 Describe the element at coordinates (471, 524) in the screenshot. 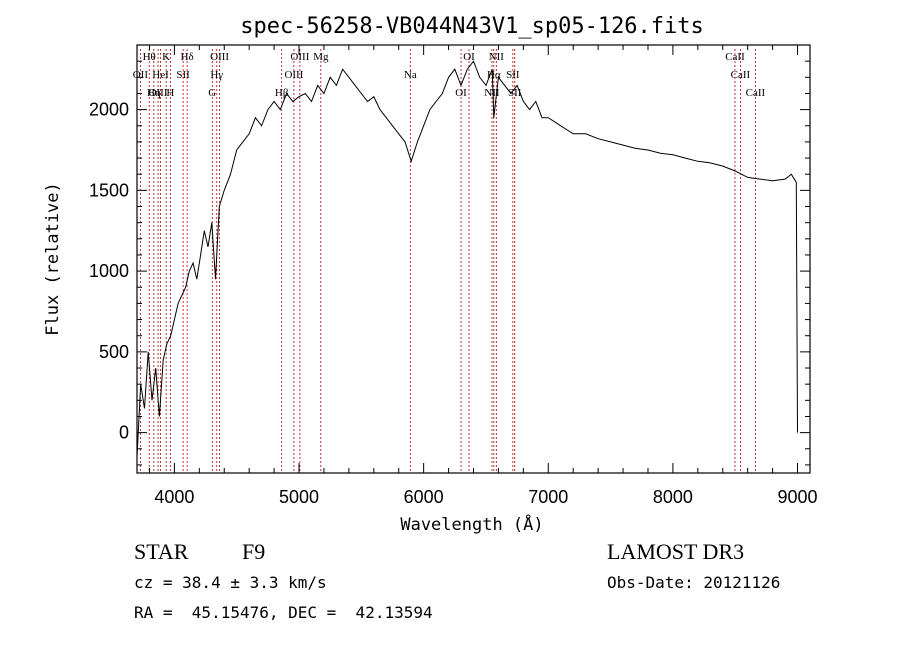

I see `x-axis-label: Wavelength (Å)` at that location.